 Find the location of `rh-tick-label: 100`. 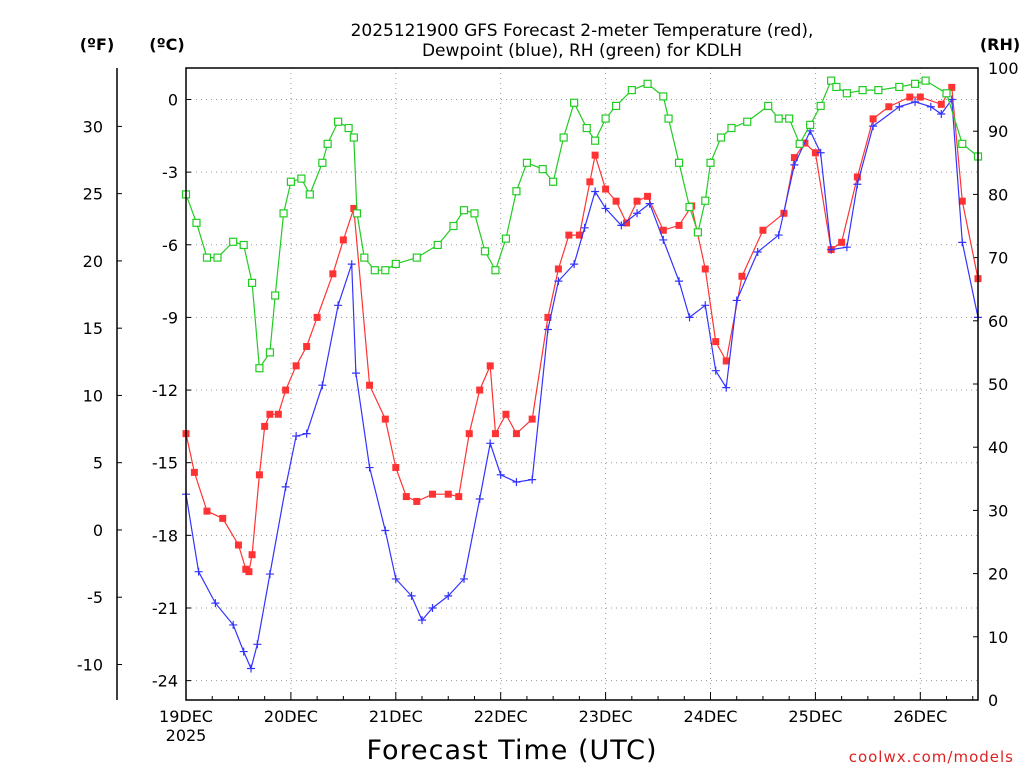

rh-tick-label: 100 is located at coordinates (1003, 68).